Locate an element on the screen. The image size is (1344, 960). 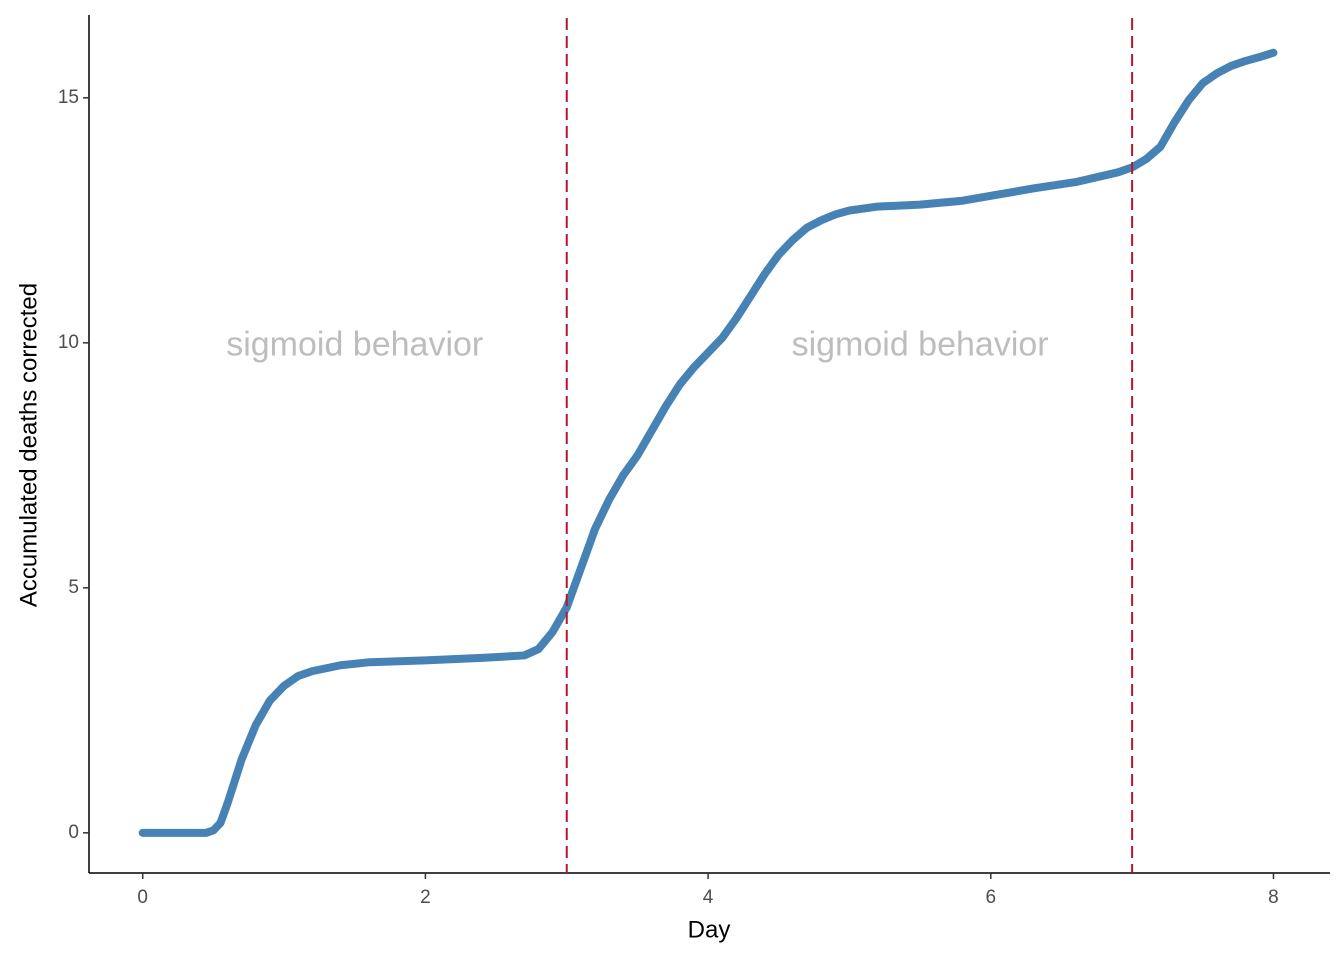
x-tick-label: 6 is located at coordinates (990, 897).